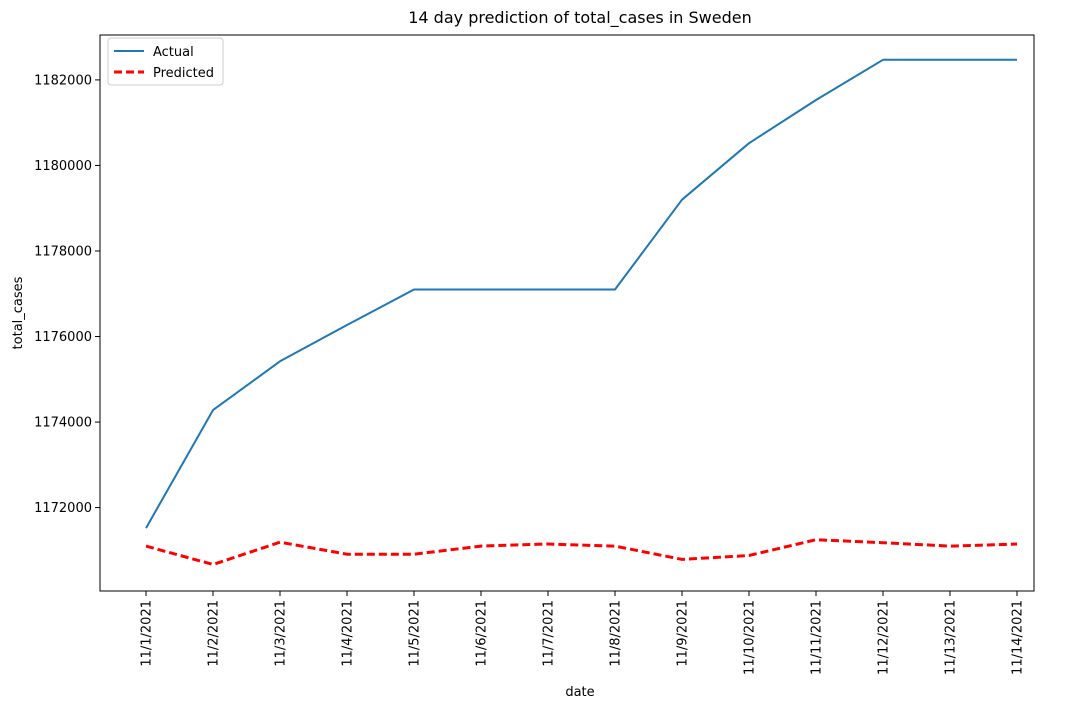 The width and height of the screenshot is (1070, 709). What do you see at coordinates (147, 633) in the screenshot?
I see `x-tick-label: 11/1/2021` at bounding box center [147, 633].